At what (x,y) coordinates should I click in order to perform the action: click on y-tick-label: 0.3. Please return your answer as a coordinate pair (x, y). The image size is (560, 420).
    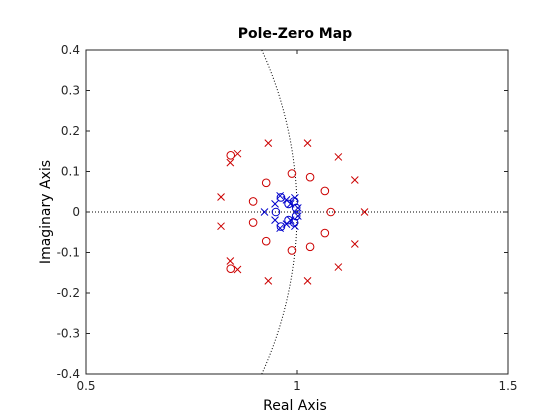
    Looking at the image, I should click on (70, 91).